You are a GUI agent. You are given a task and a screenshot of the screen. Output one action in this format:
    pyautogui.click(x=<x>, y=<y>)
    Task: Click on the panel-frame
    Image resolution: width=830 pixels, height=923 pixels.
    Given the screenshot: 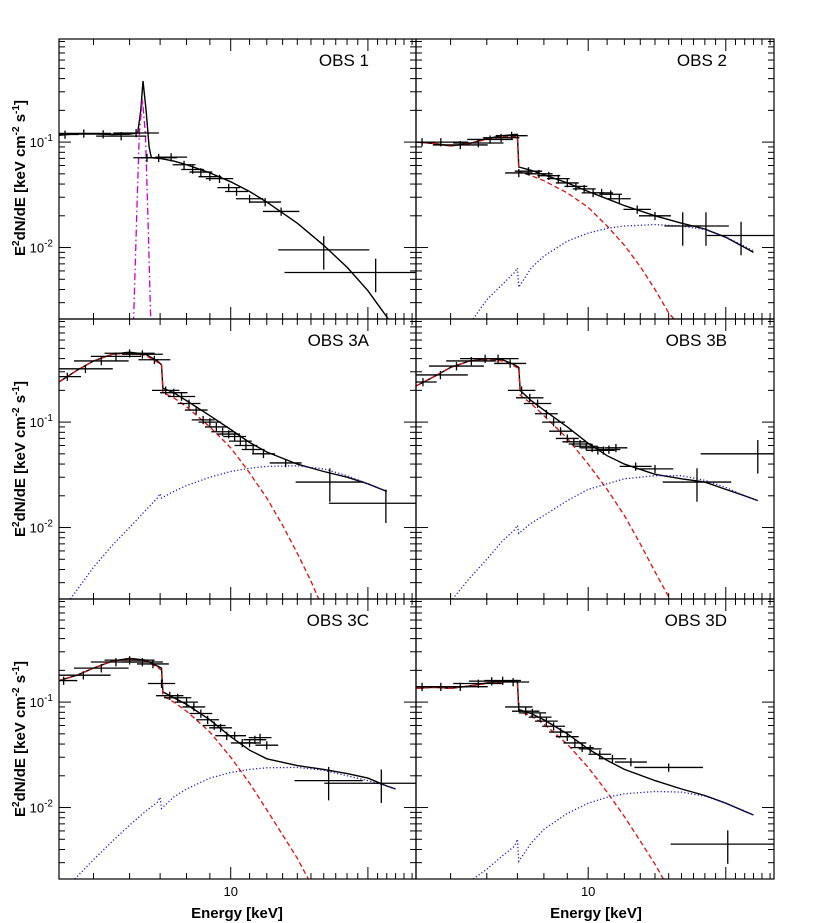 What is the action you would take?
    pyautogui.click(x=595, y=179)
    